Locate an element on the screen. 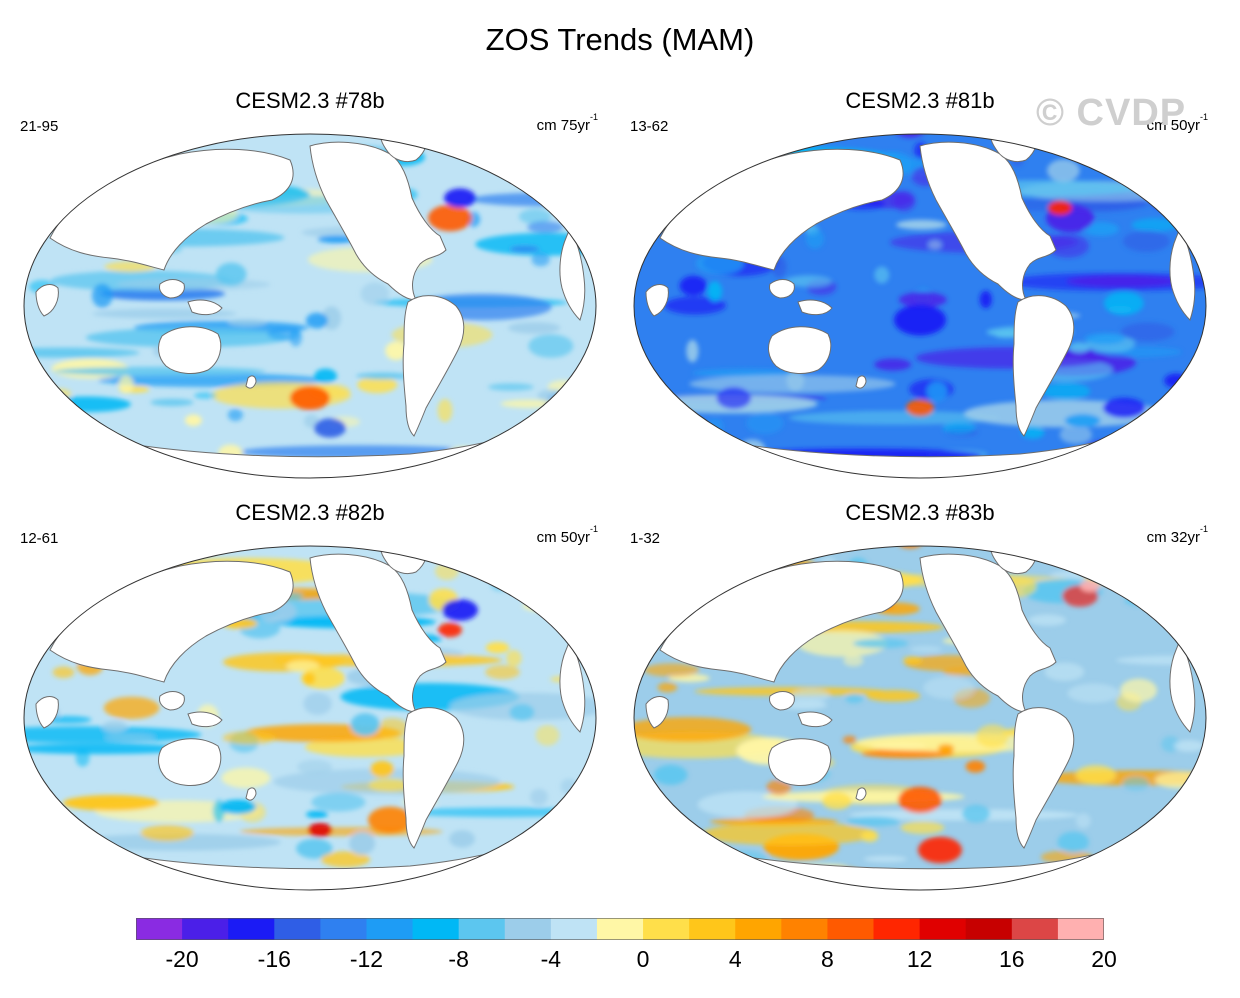 This screenshot has width=1240, height=998. colorbar-tick-label: 8 is located at coordinates (827, 959).